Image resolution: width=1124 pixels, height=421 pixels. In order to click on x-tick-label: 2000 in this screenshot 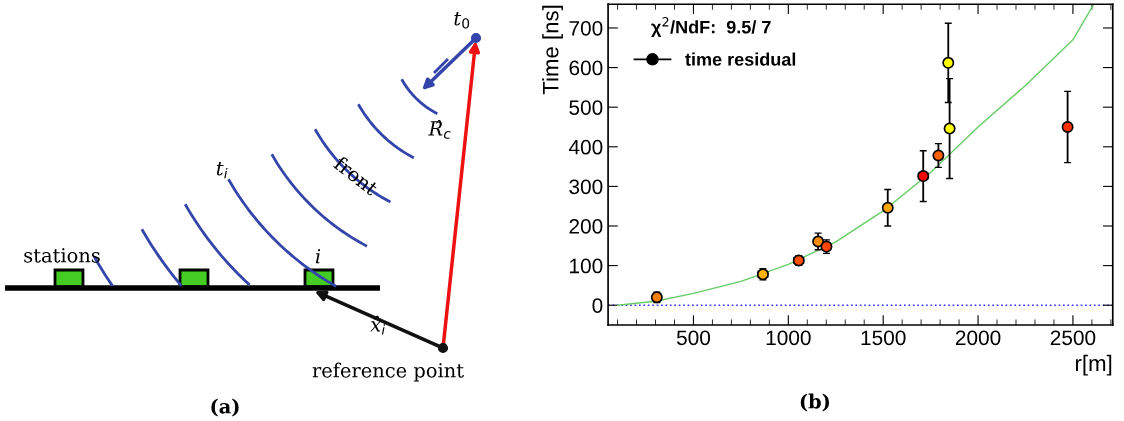, I will do `click(978, 338)`.